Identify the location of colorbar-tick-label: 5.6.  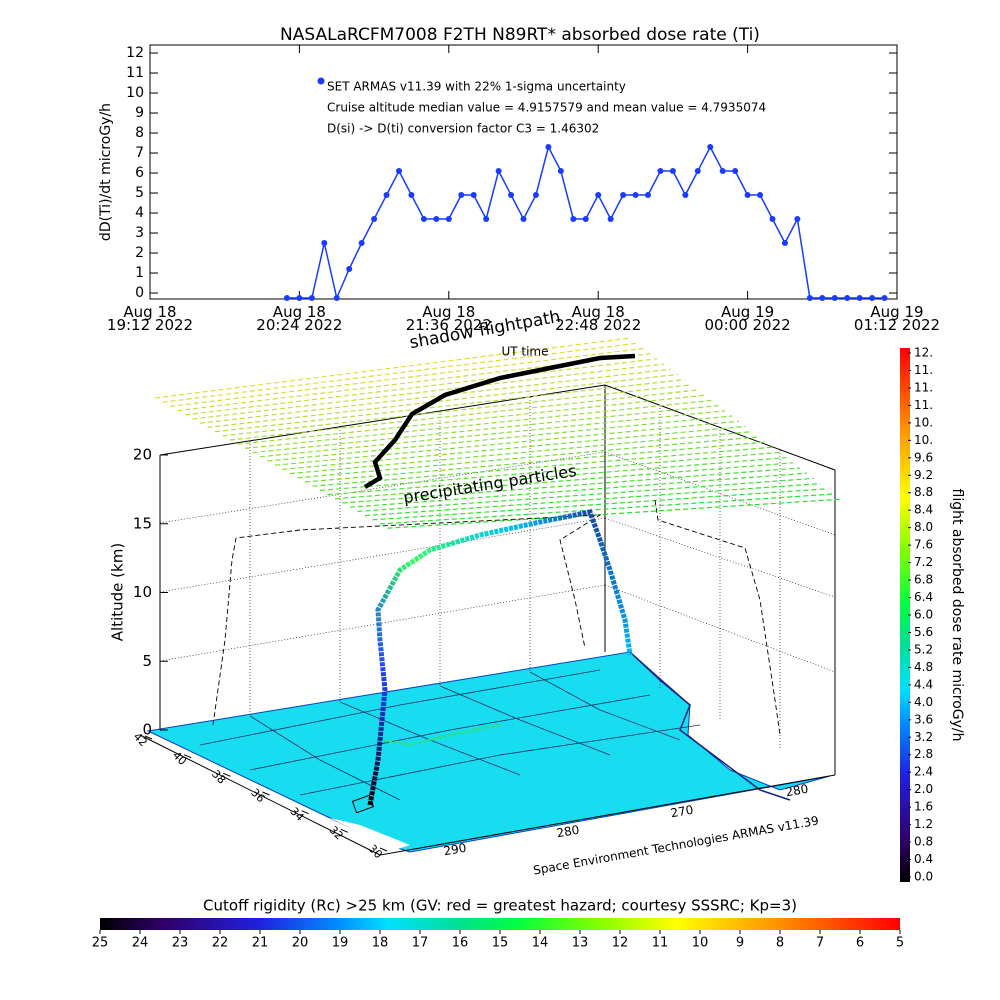
(923, 632).